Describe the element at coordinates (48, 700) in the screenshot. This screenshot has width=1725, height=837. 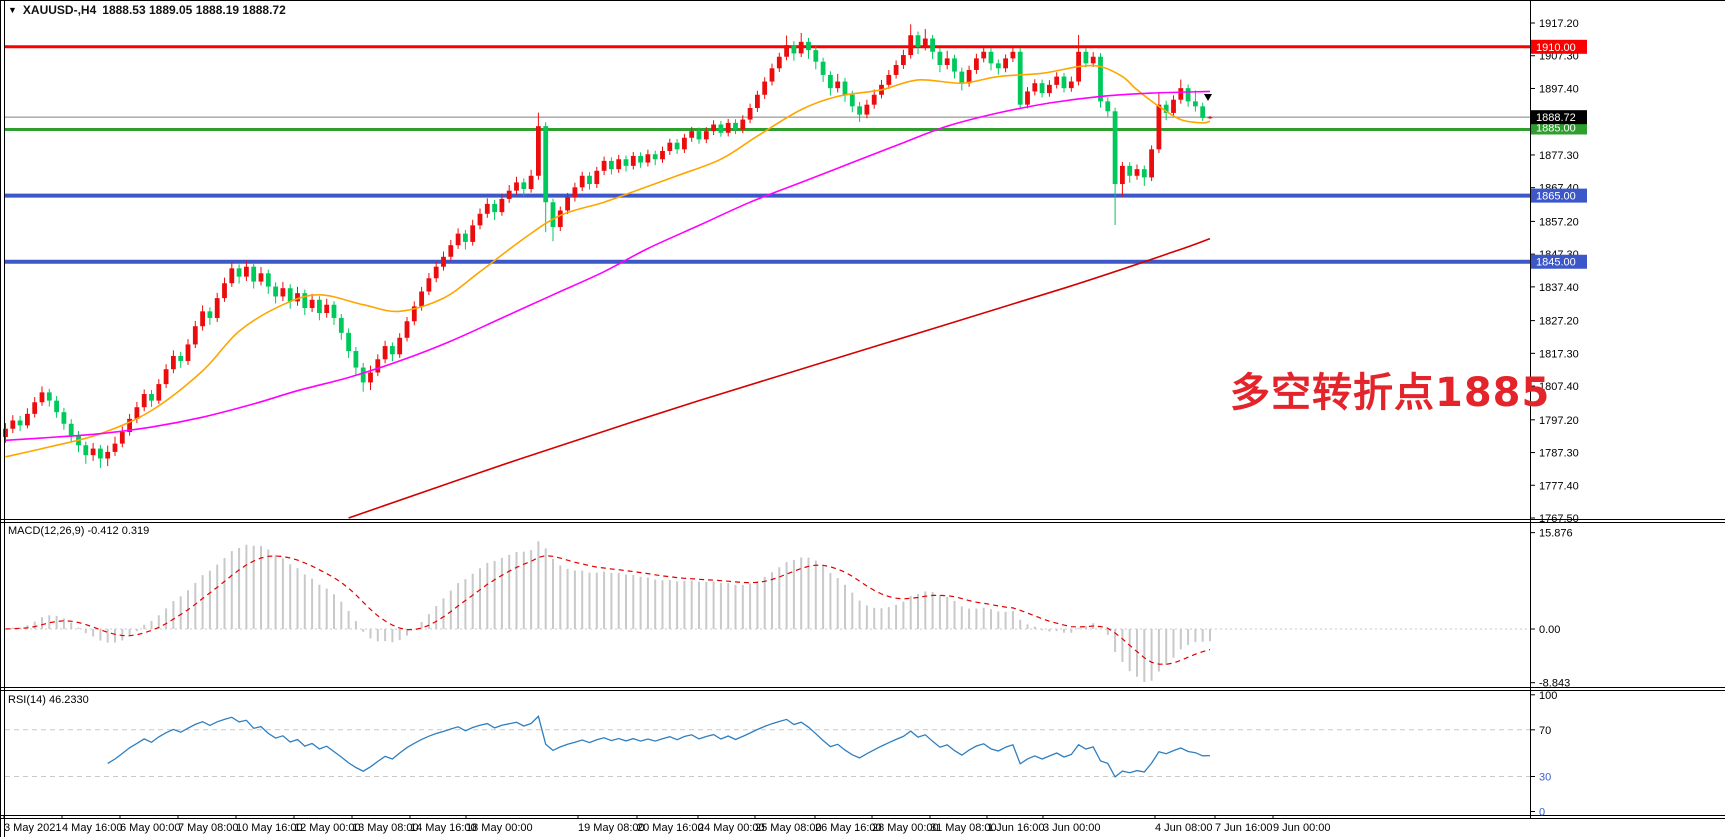
I see `rsi-indicator-label: RSI(14) 46.2330` at that location.